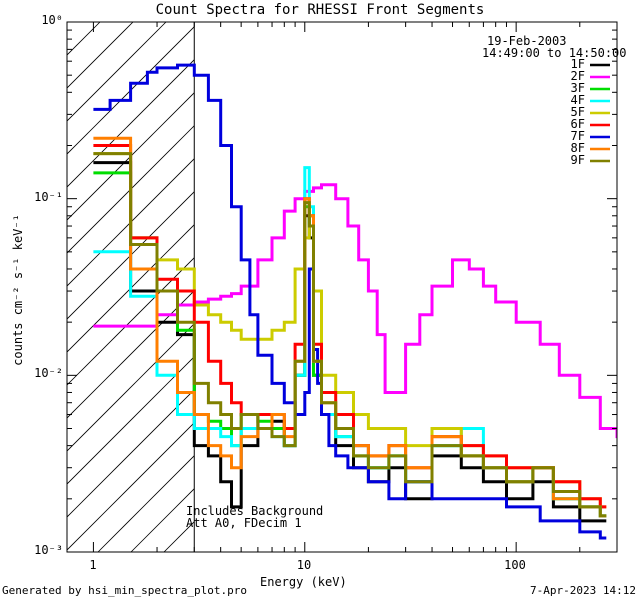  I want to click on legend-label-2F: 2F, so click(577, 76).